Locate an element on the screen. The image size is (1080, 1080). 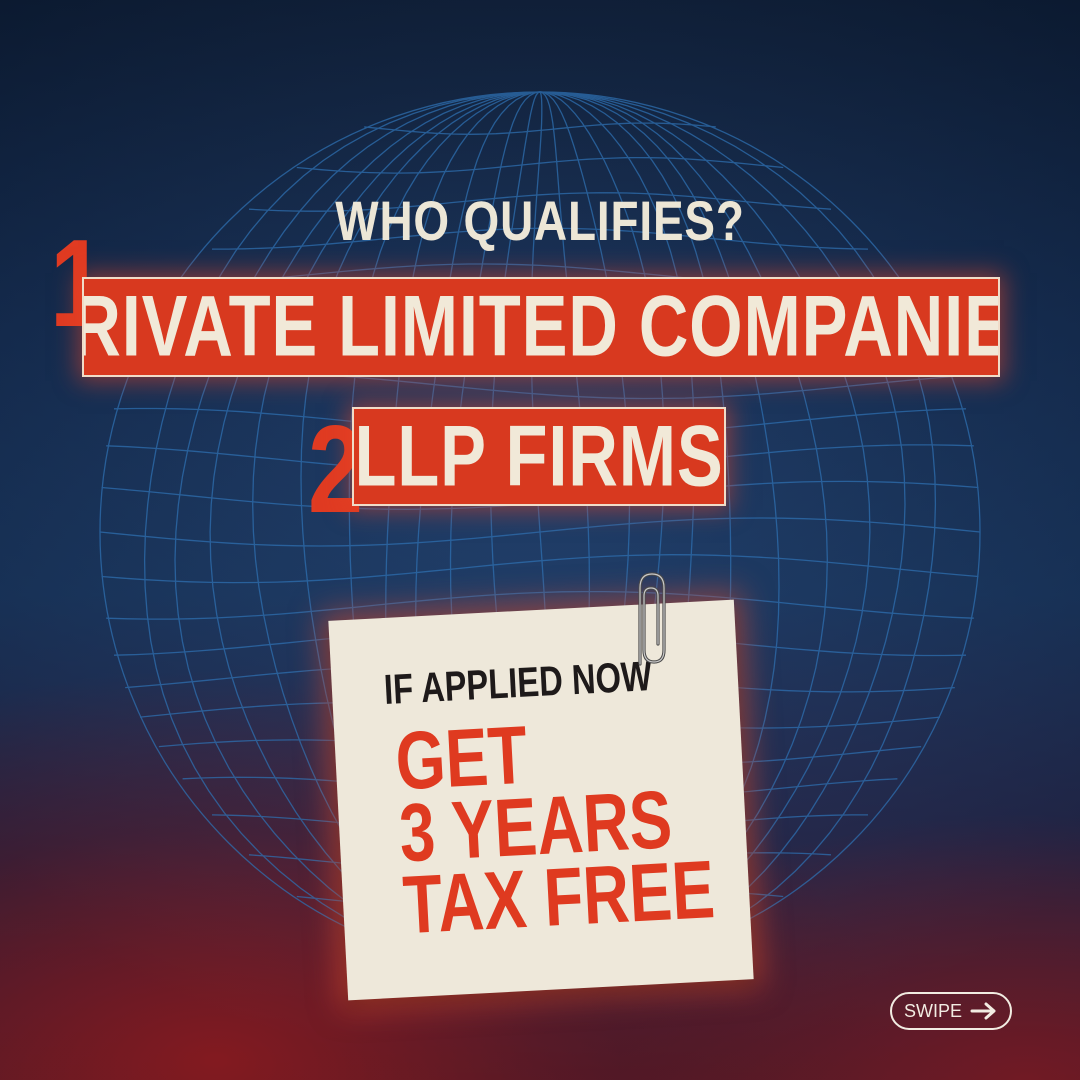
swipe-button: SWIPE is located at coordinates (951, 1011).